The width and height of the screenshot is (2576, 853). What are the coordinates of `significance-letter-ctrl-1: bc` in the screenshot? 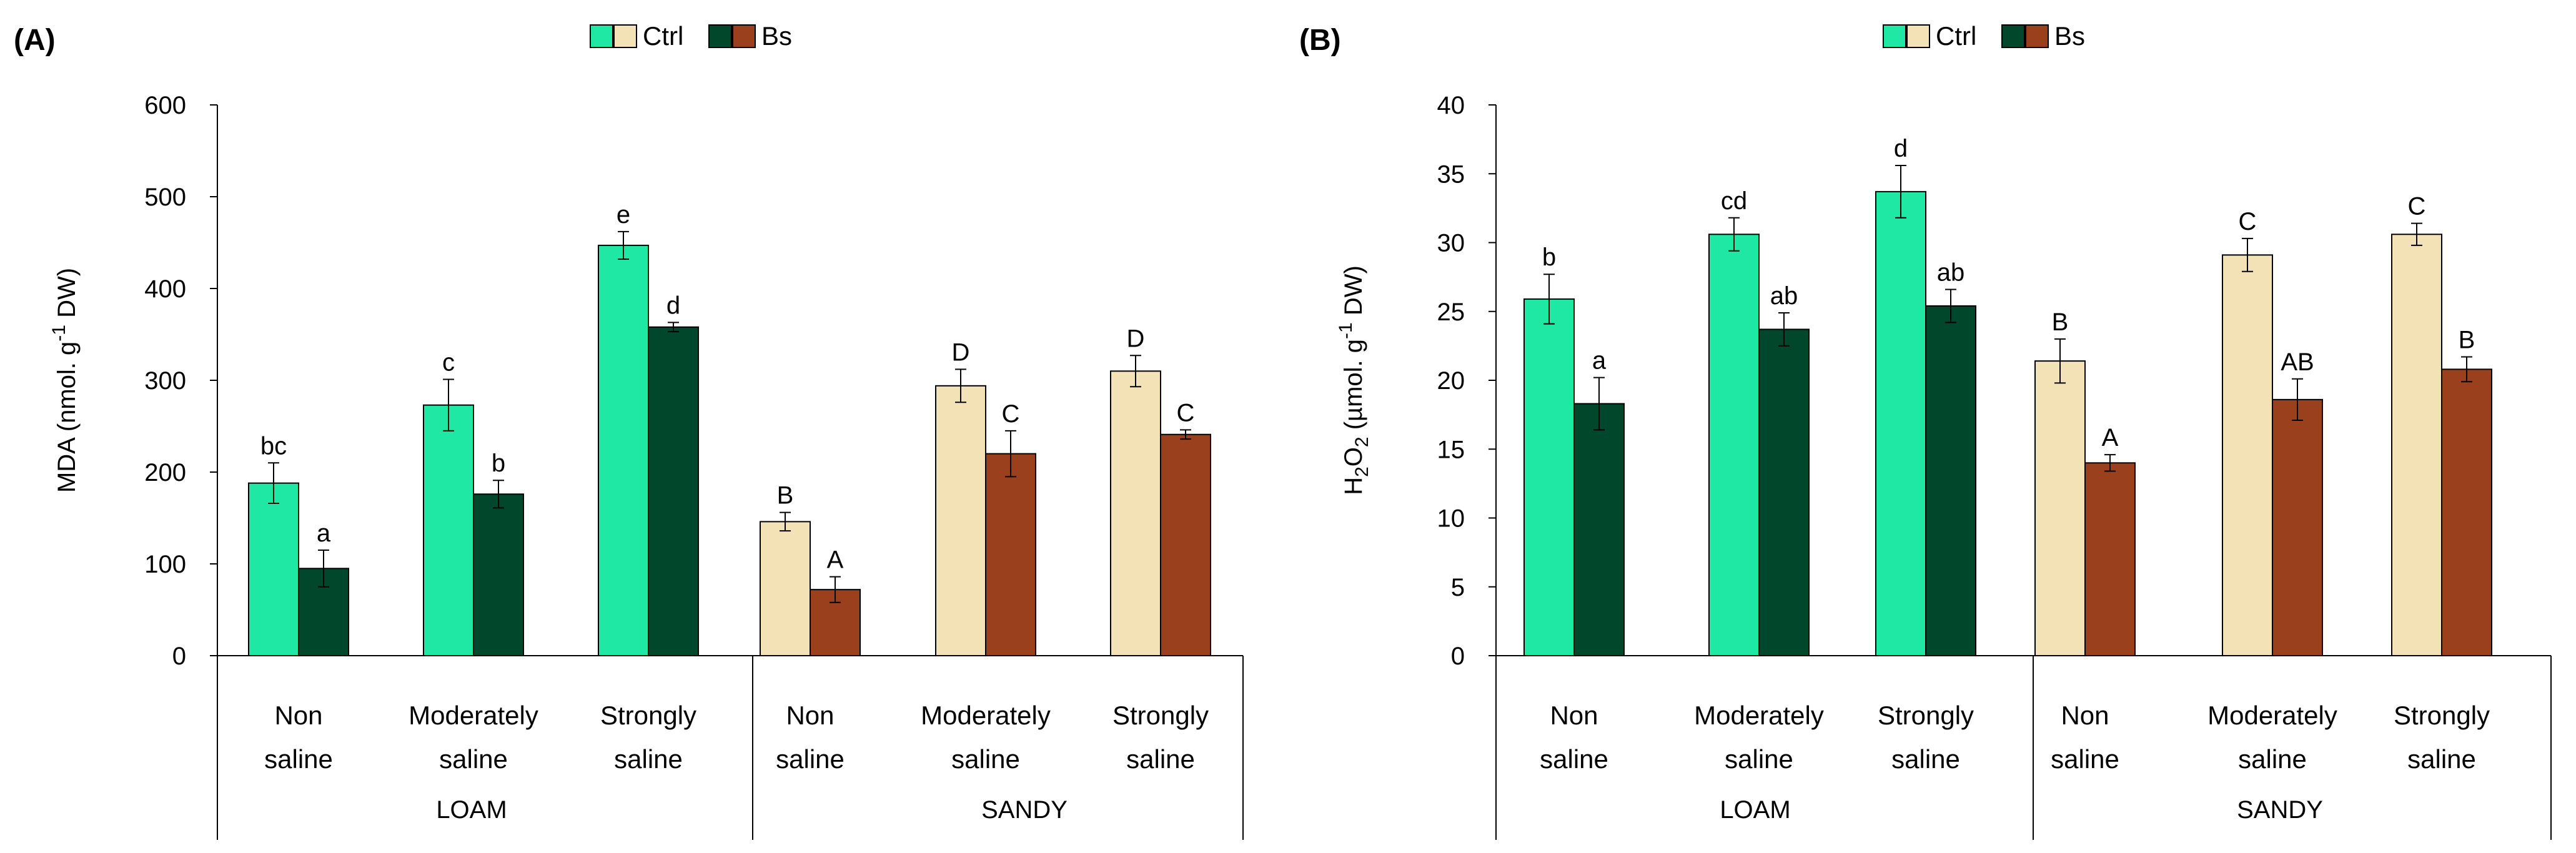 It's located at (273, 446).